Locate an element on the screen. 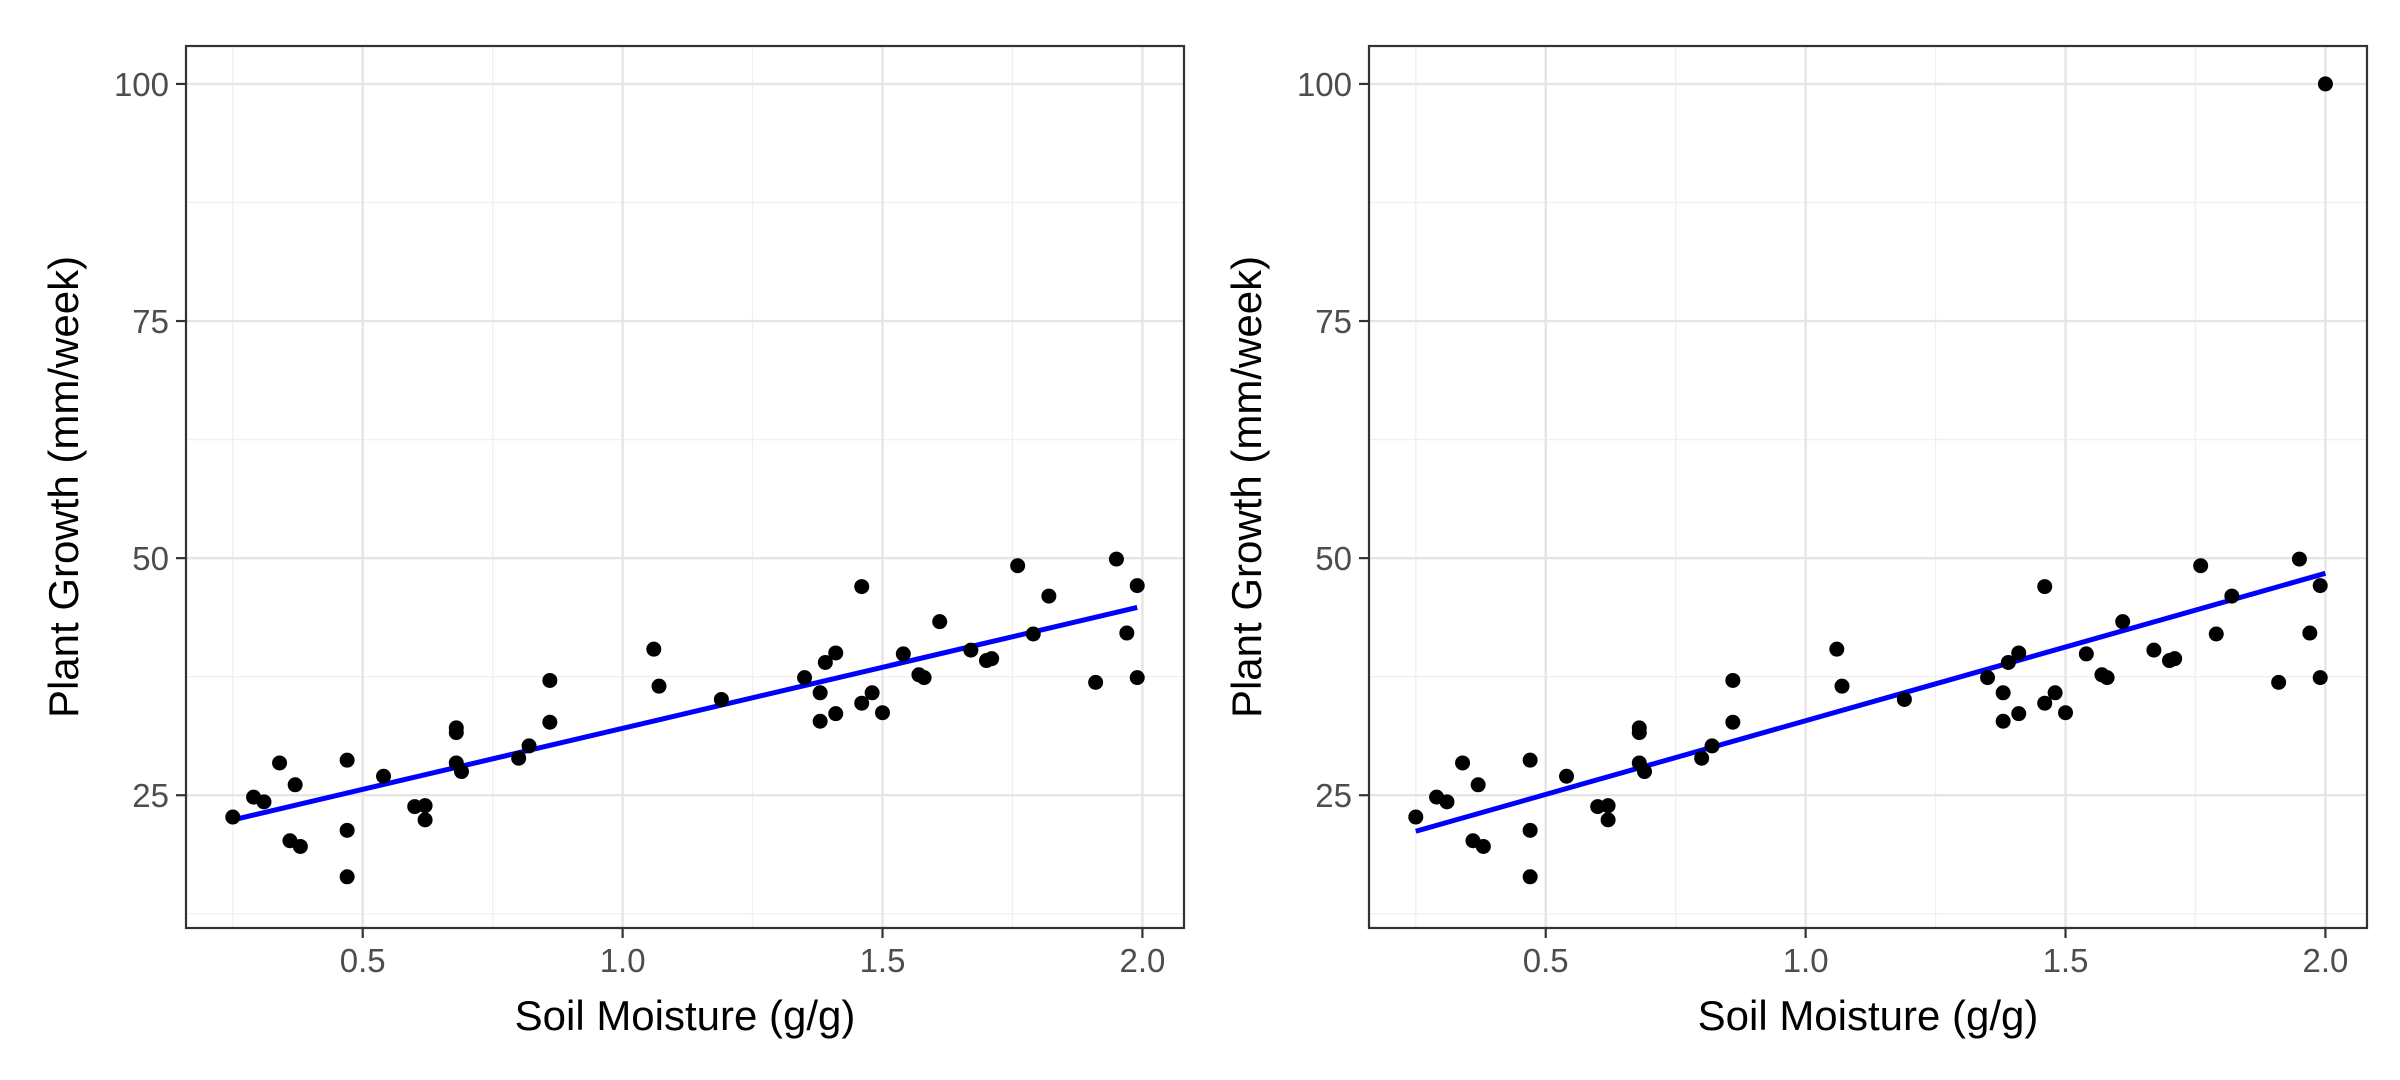 This screenshot has height=1080, width=2400. points-left is located at coordinates (685, 718).